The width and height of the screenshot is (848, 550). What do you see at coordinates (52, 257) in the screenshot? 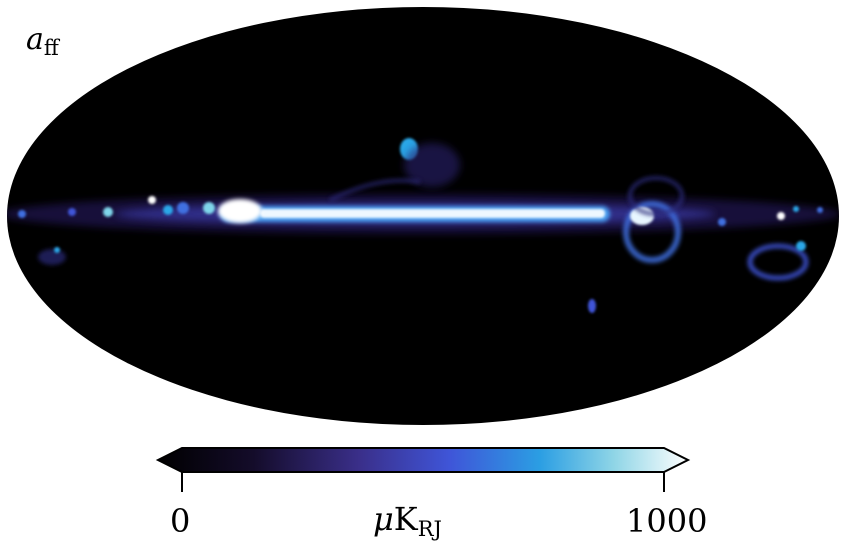
I see `patch-lower-left` at bounding box center [52, 257].